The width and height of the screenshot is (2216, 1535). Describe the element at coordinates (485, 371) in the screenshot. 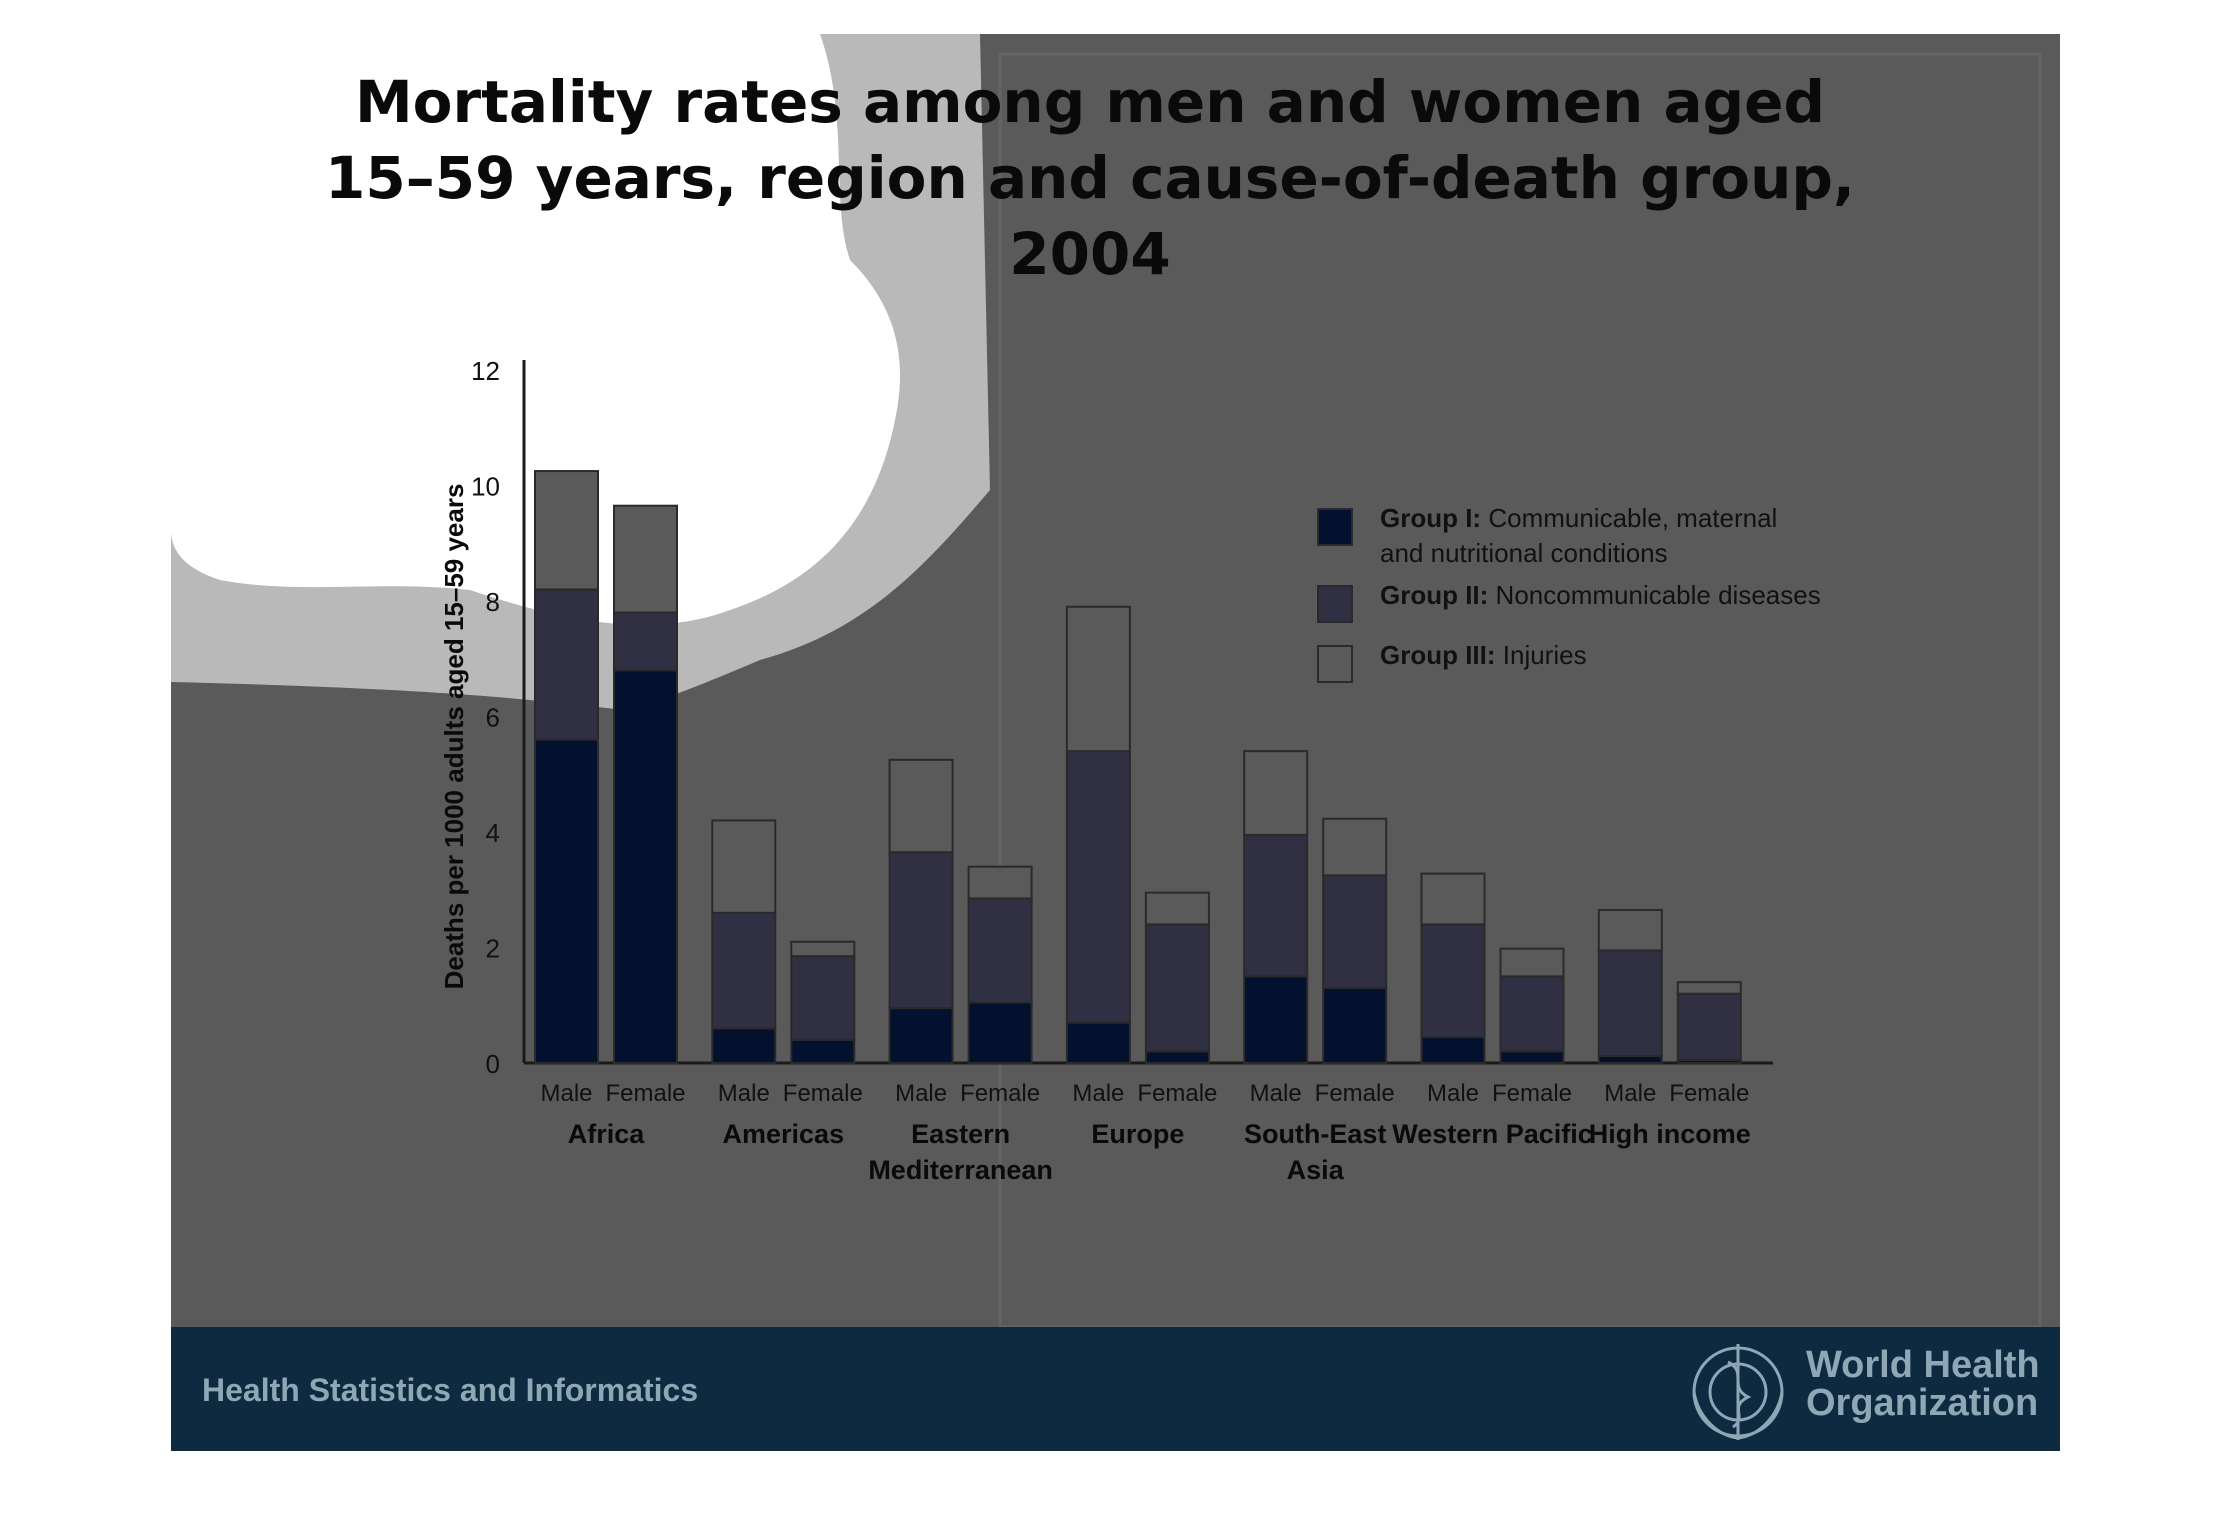

I see `y-tick-label: 12` at that location.